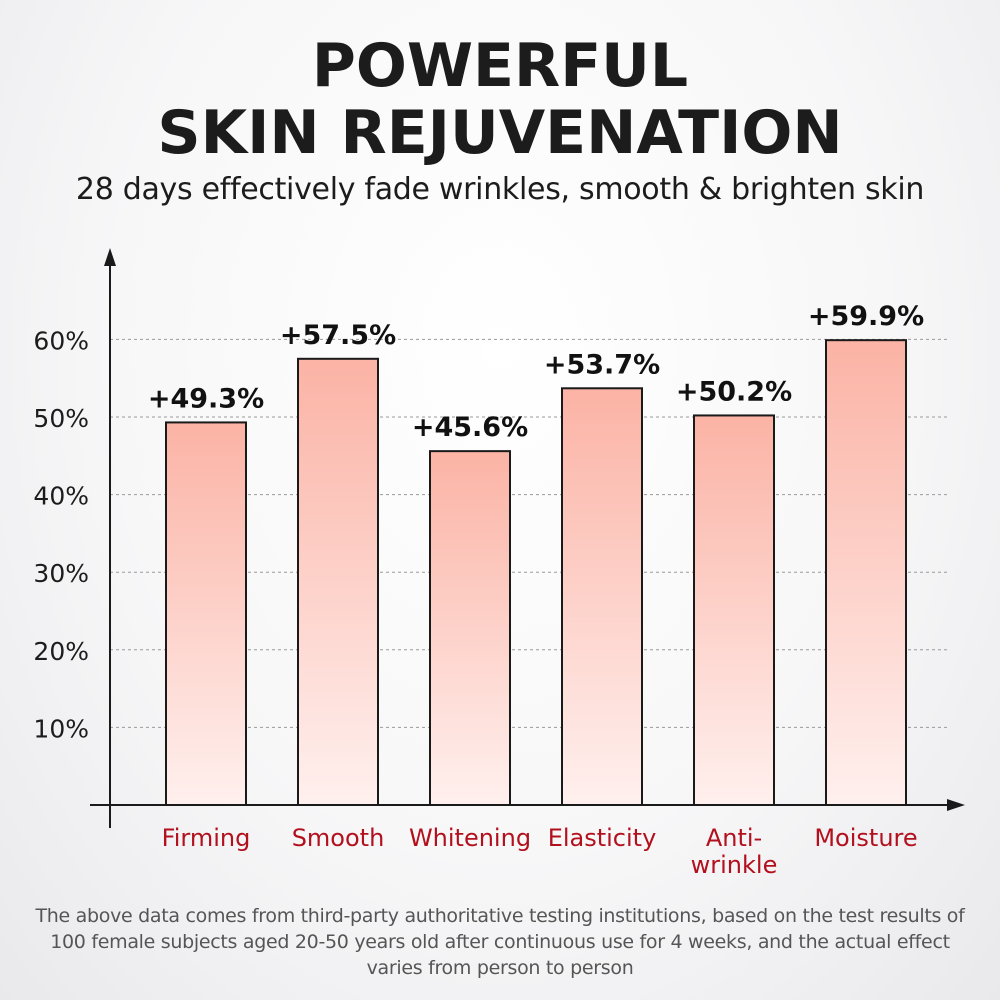 Image resolution: width=1000 pixels, height=1000 pixels. I want to click on category-label-line: wrinkle, so click(734, 865).